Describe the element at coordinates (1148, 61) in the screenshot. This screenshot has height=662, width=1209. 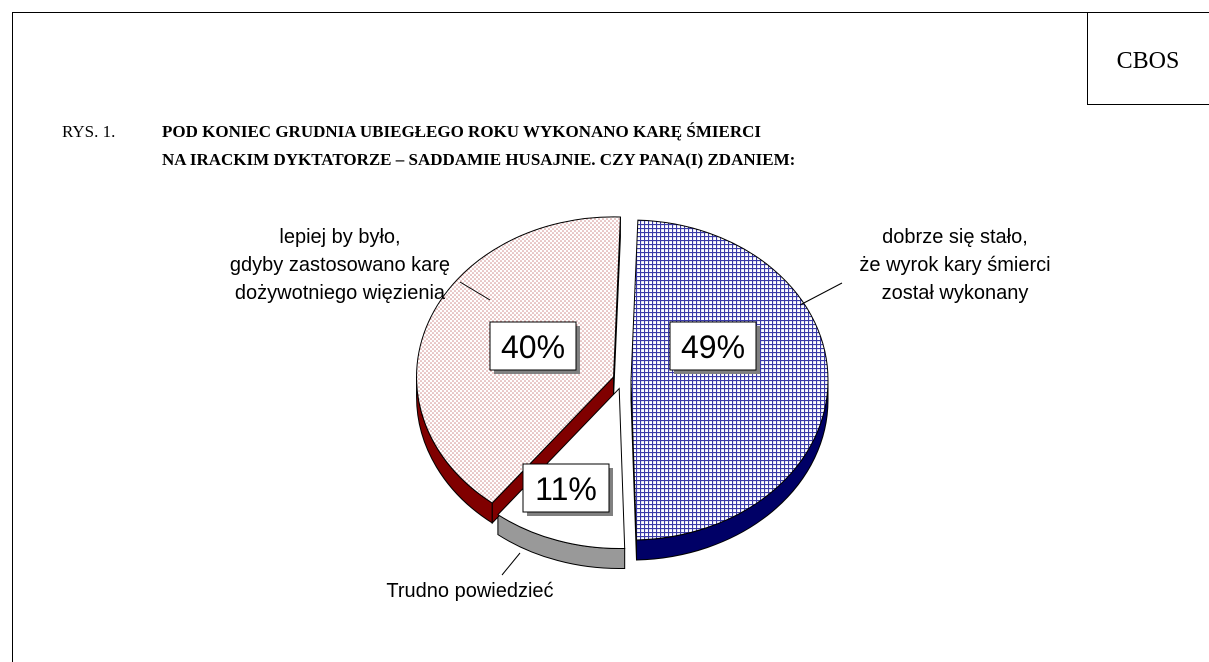
I see `brand: CBOS` at that location.